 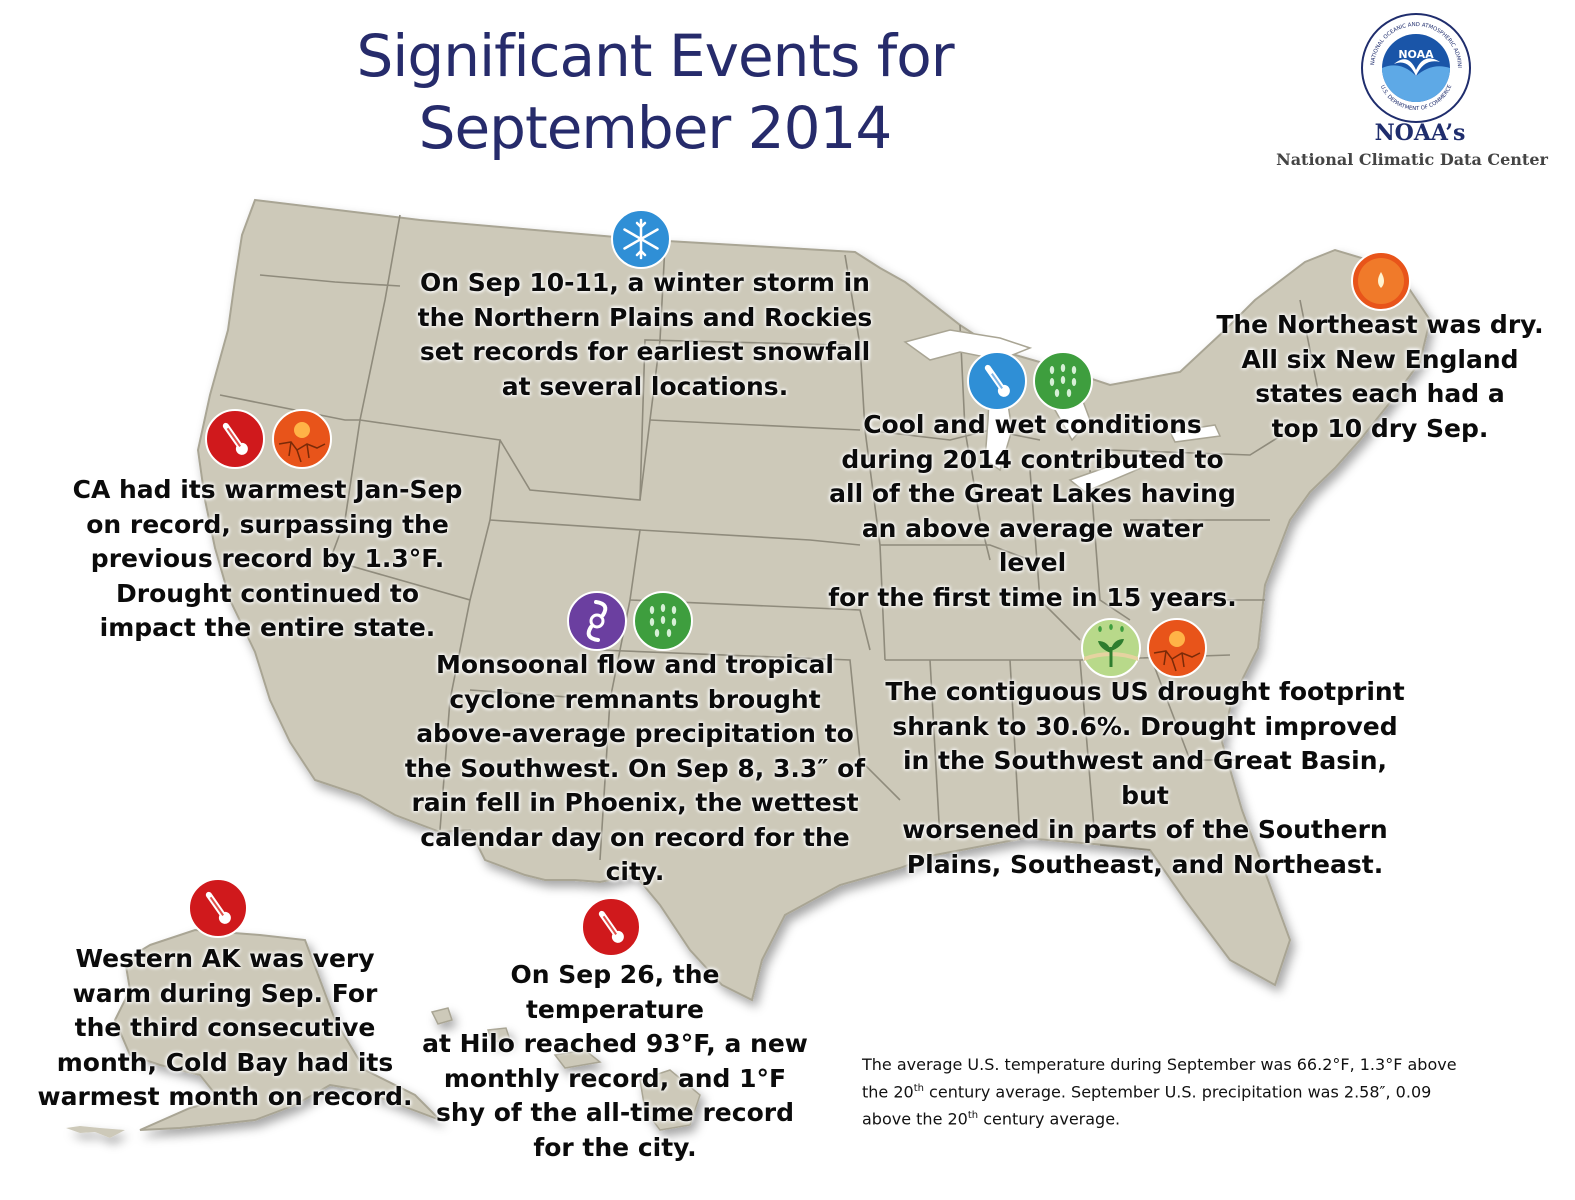 What do you see at coordinates (225, 958) in the screenshot?
I see `event-line: Western AK was very` at bounding box center [225, 958].